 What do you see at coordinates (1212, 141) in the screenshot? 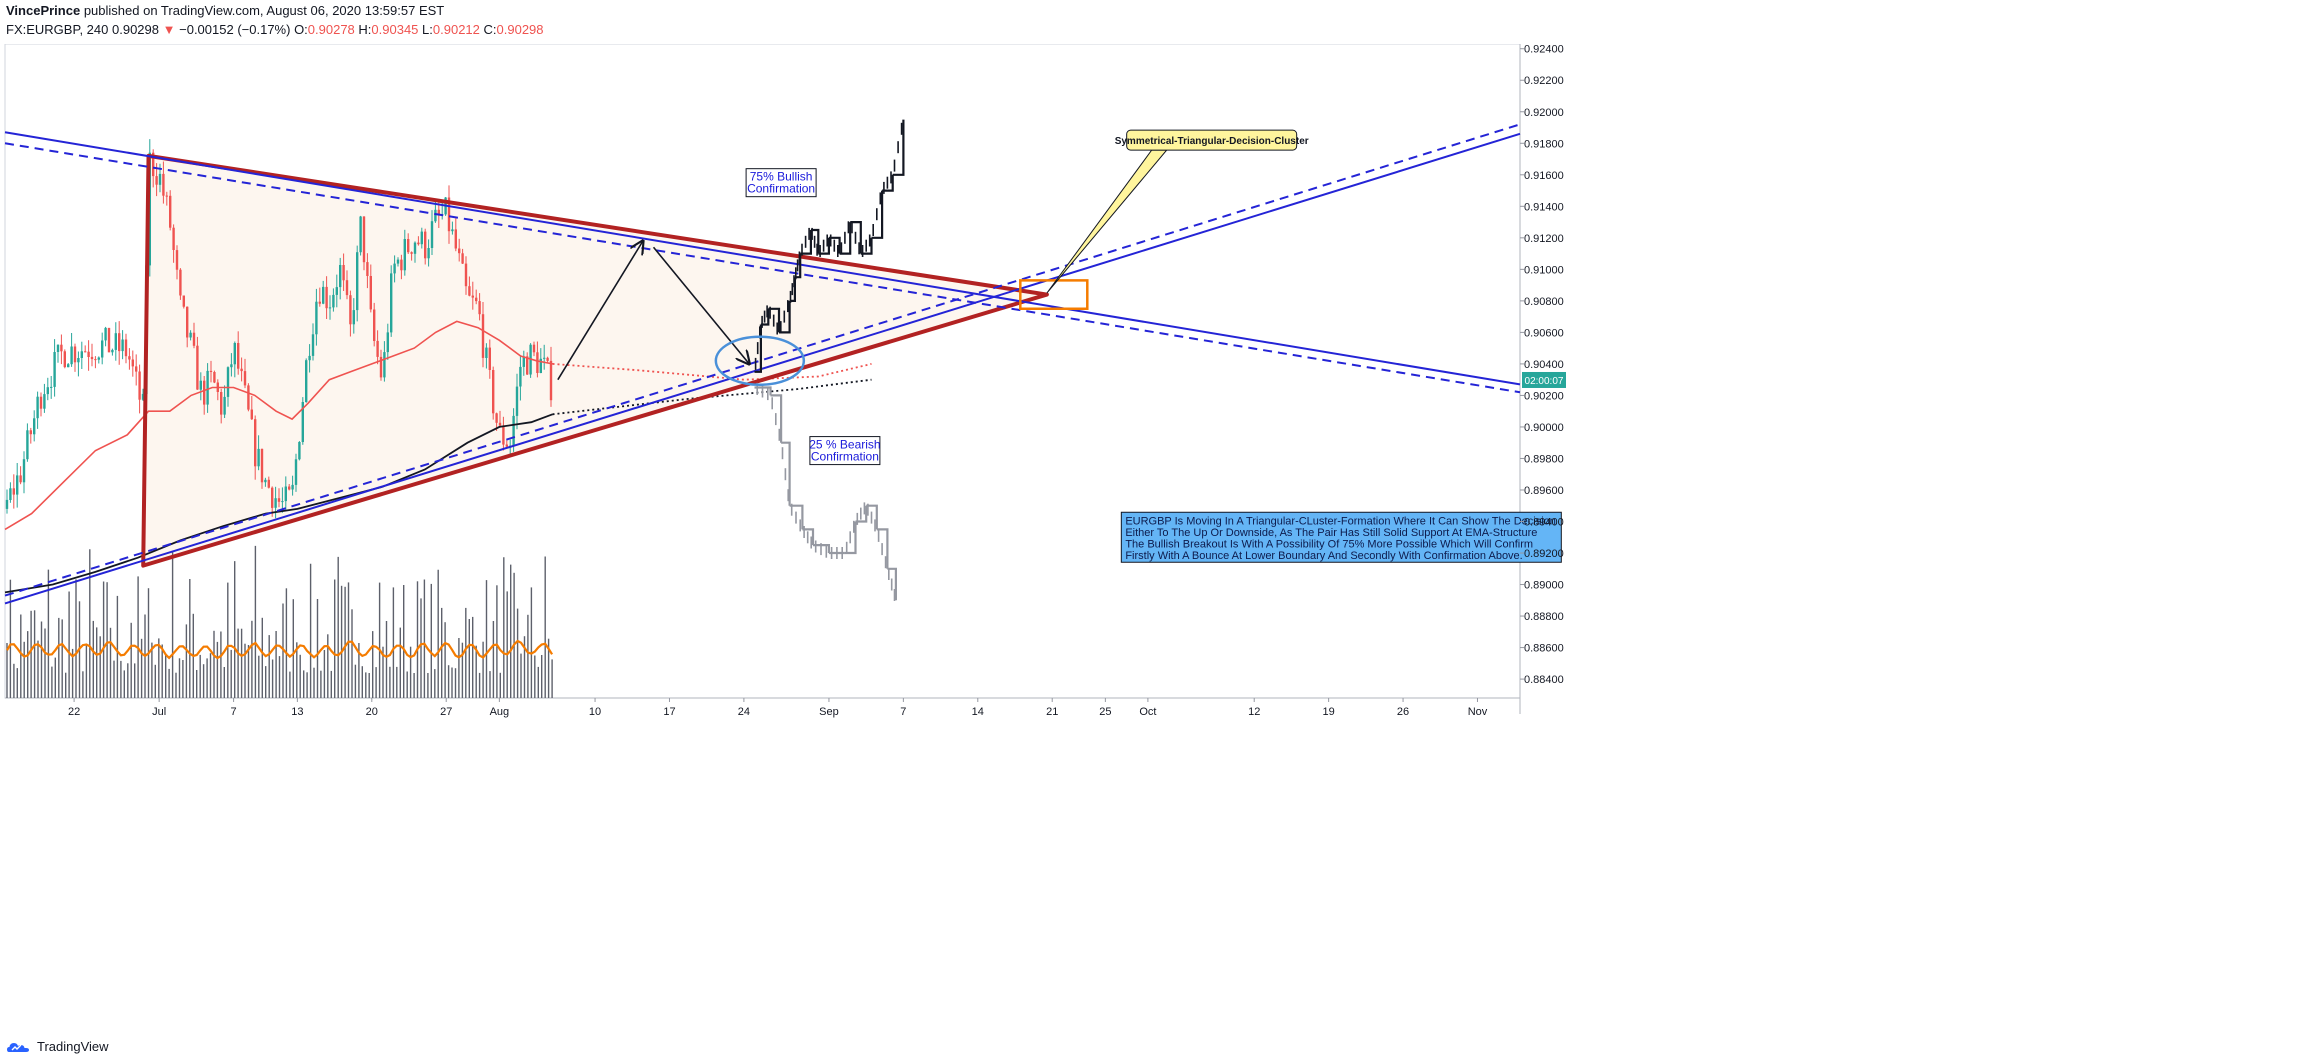
I see `callout-text: Symmetrical-Triangular-Decision-Cluster` at bounding box center [1212, 141].